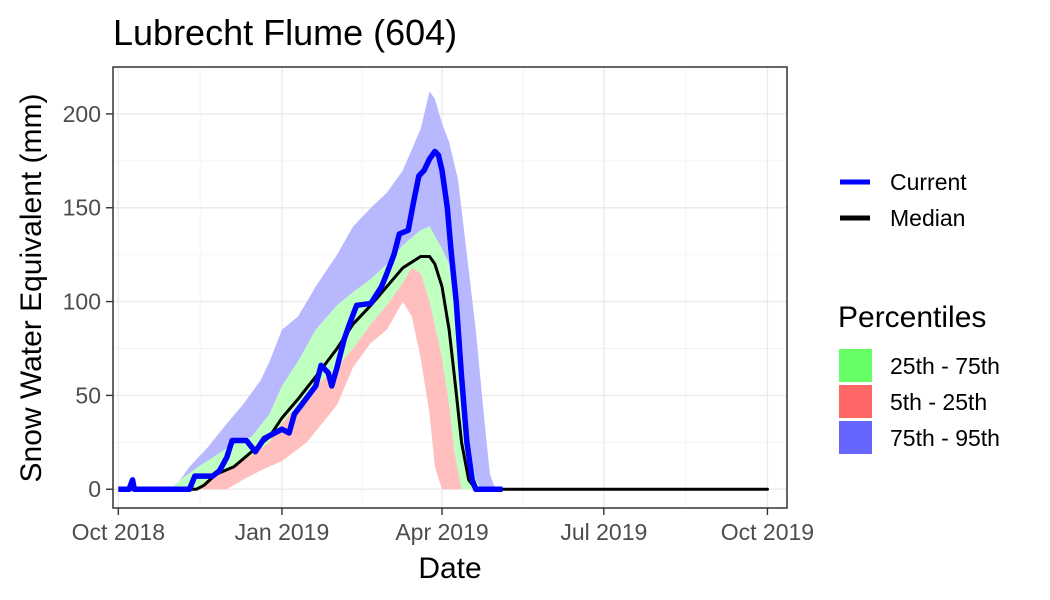 Image resolution: width=1050 pixels, height=600 pixels. What do you see at coordinates (603, 532) in the screenshot?
I see `x-tick-label: Jul 2019` at bounding box center [603, 532].